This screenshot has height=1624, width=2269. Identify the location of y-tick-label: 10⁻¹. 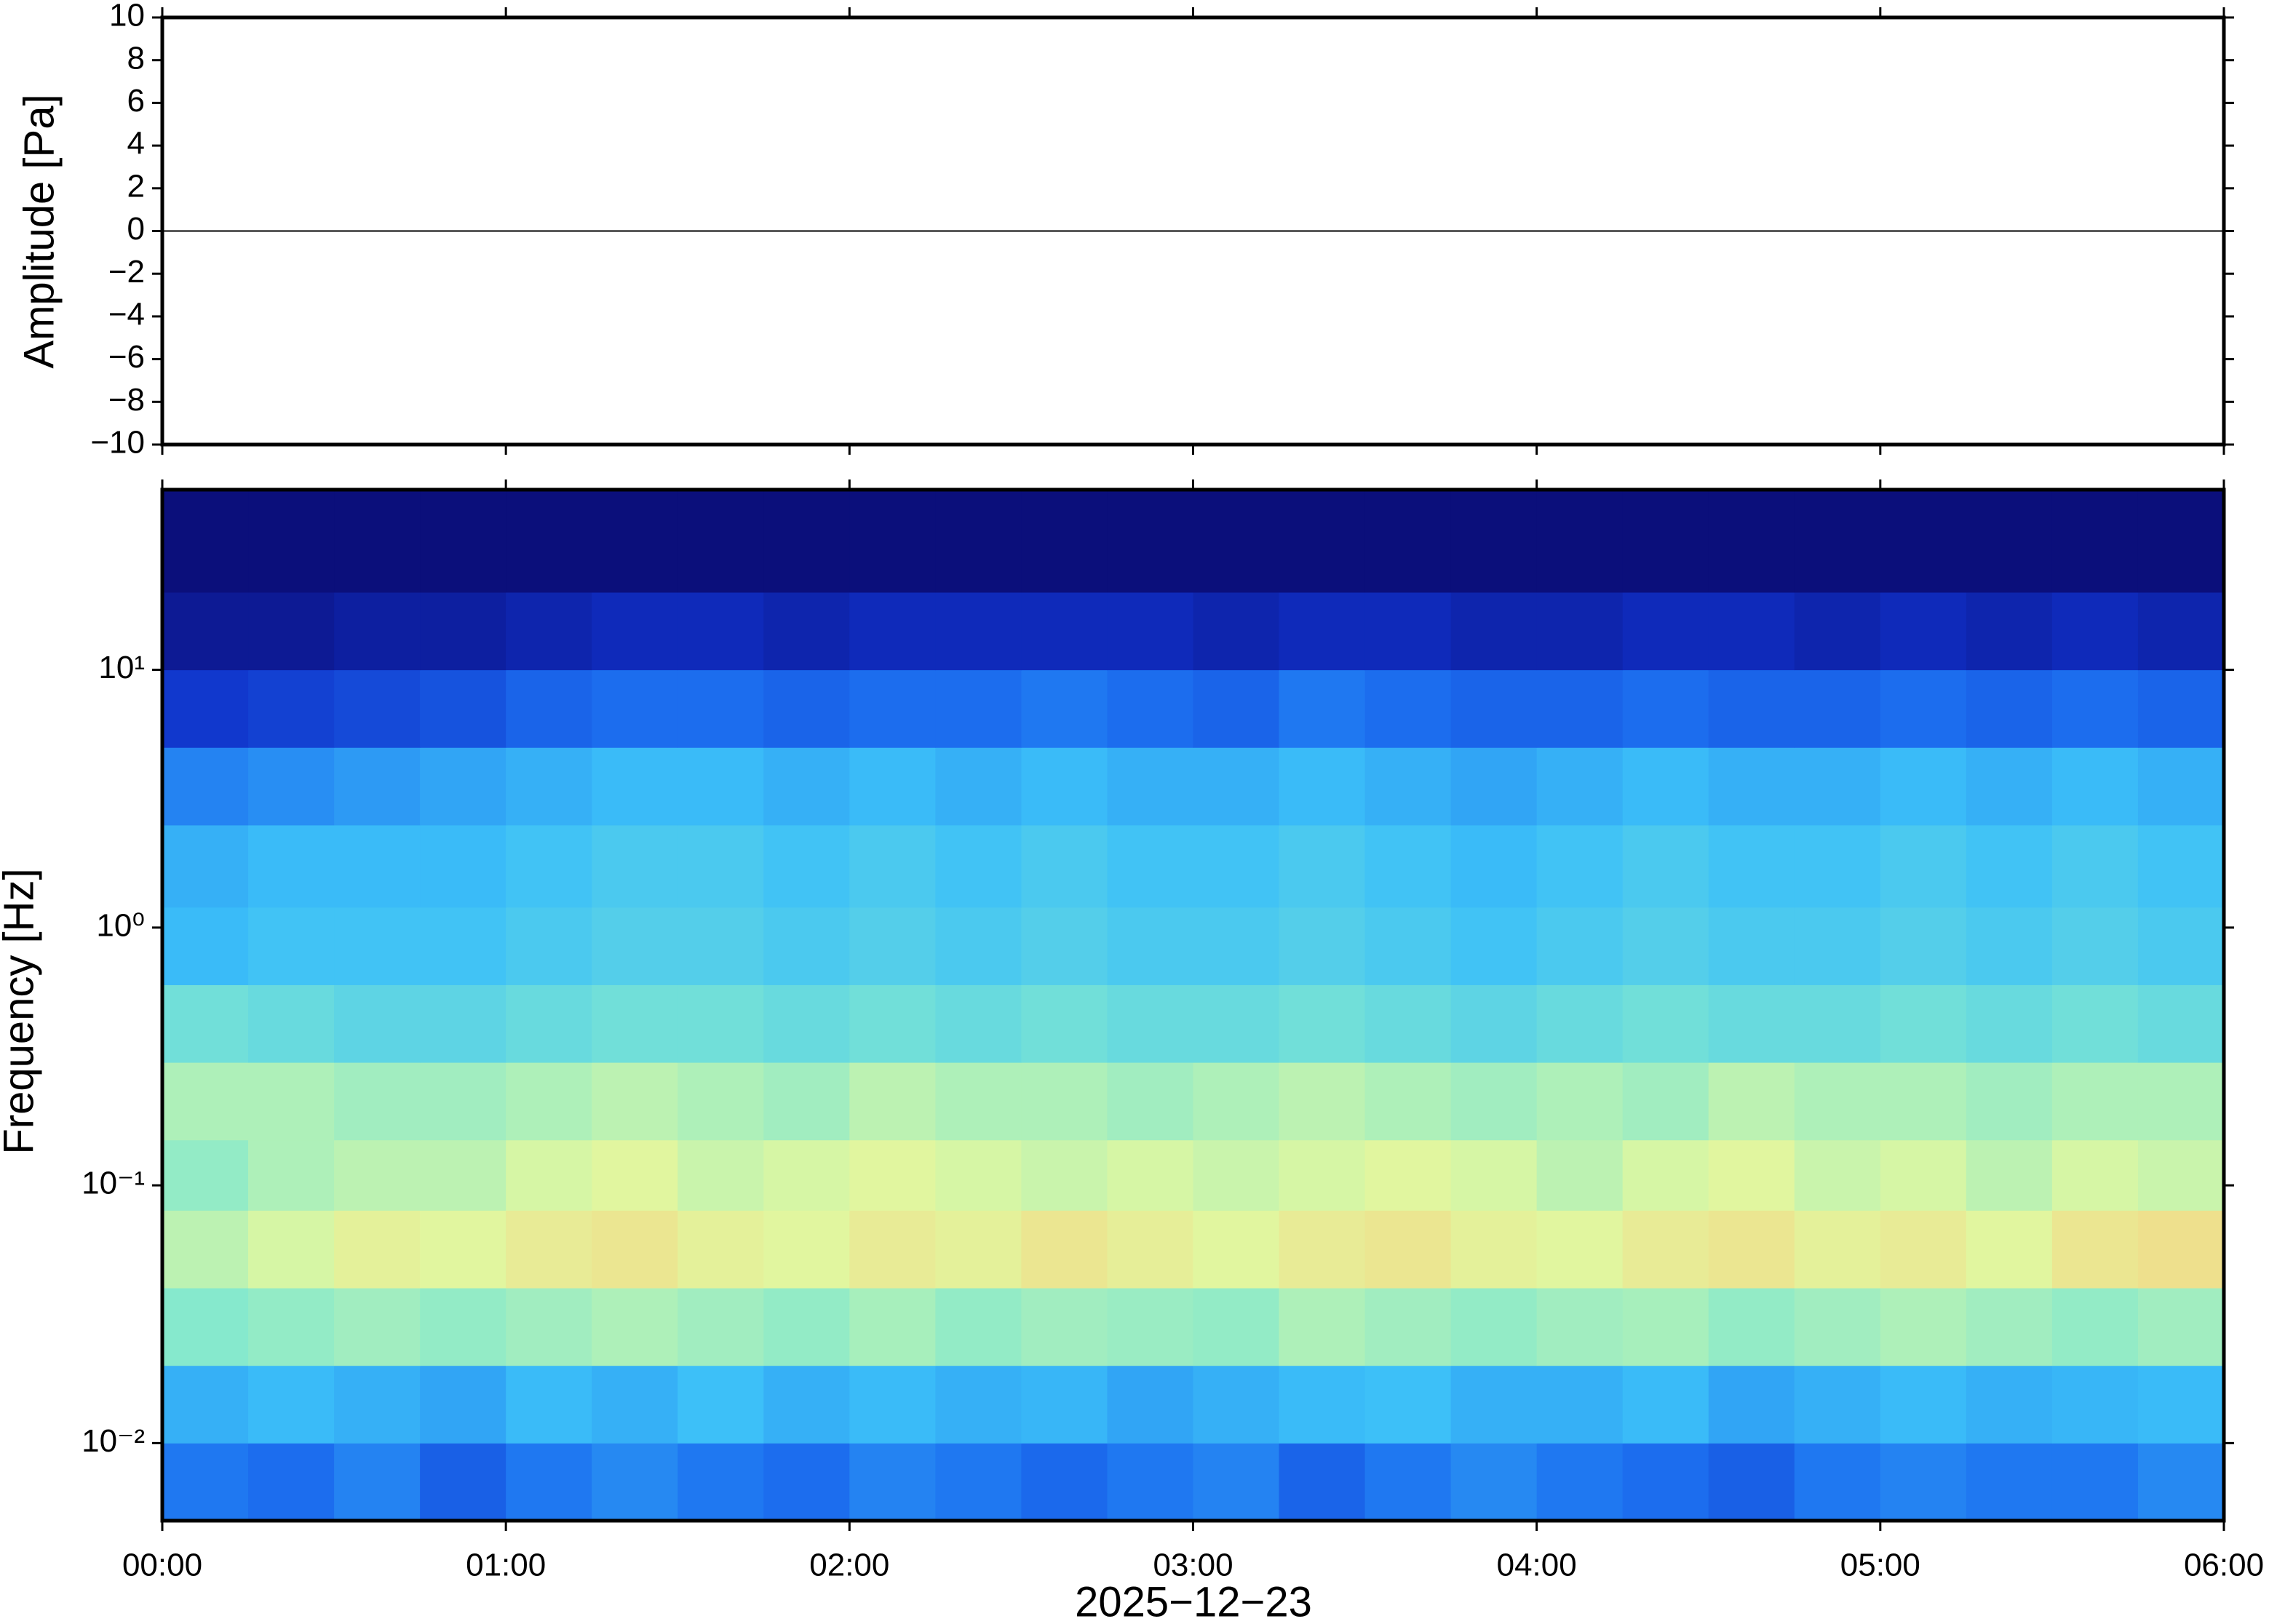
(114, 1183).